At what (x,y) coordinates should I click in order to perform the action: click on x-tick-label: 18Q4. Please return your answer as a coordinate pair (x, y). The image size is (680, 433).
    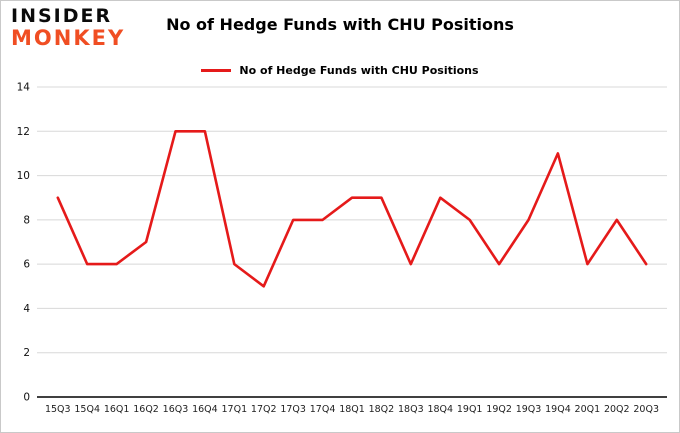
    Looking at the image, I should click on (440, 409).